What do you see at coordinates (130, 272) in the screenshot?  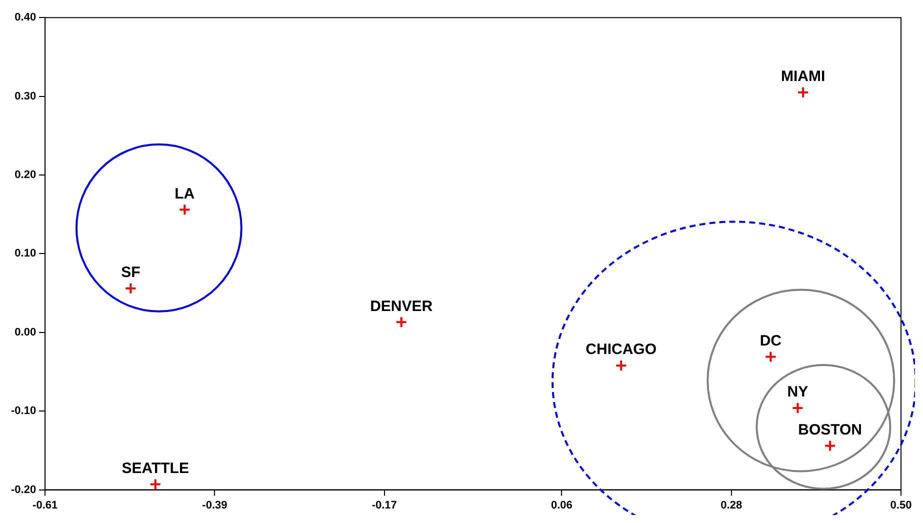 I see `annotation: SF` at bounding box center [130, 272].